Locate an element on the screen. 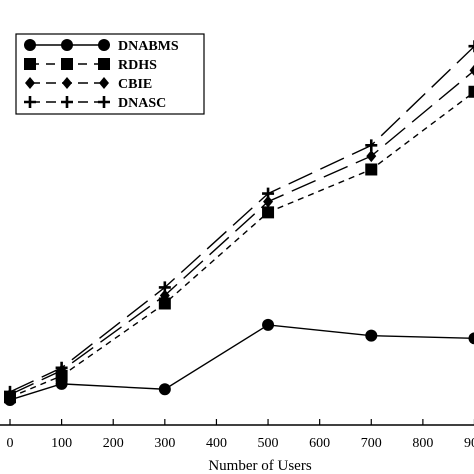  x-tick-label: 700 is located at coordinates (371, 443).